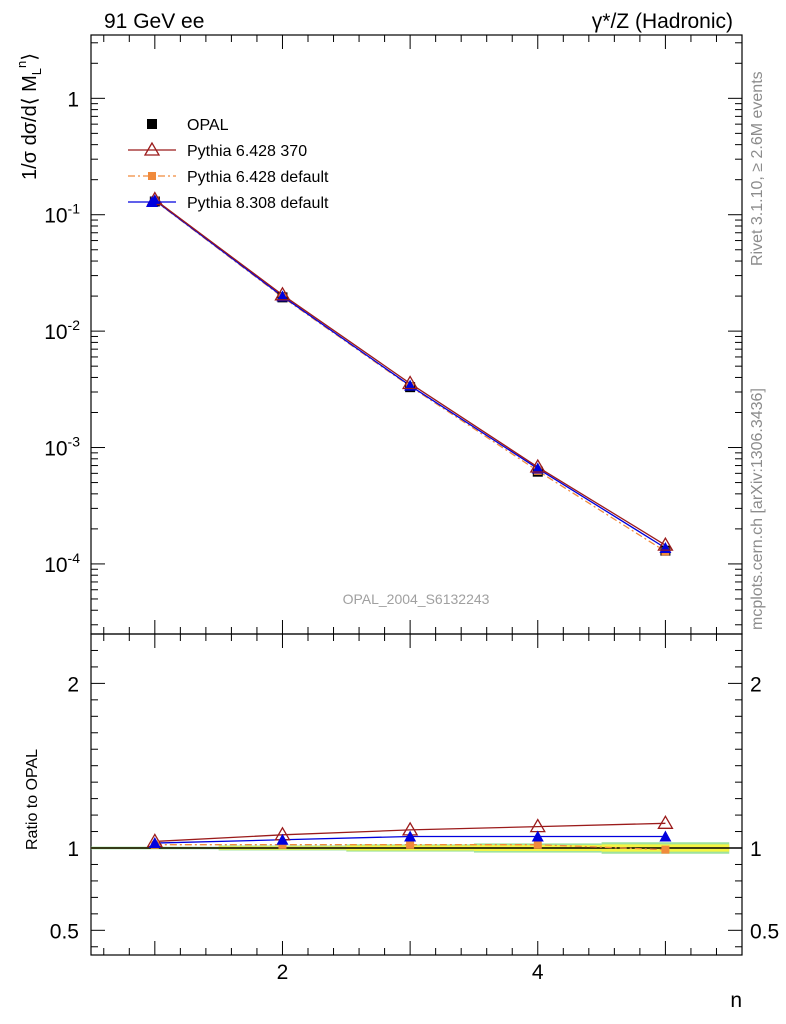 Image resolution: width=786 pixels, height=1024 pixels. What do you see at coordinates (29, 116) in the screenshot?
I see `main-y-axis-label: 1/σ dσ/d⟨ MLn⟩` at bounding box center [29, 116].